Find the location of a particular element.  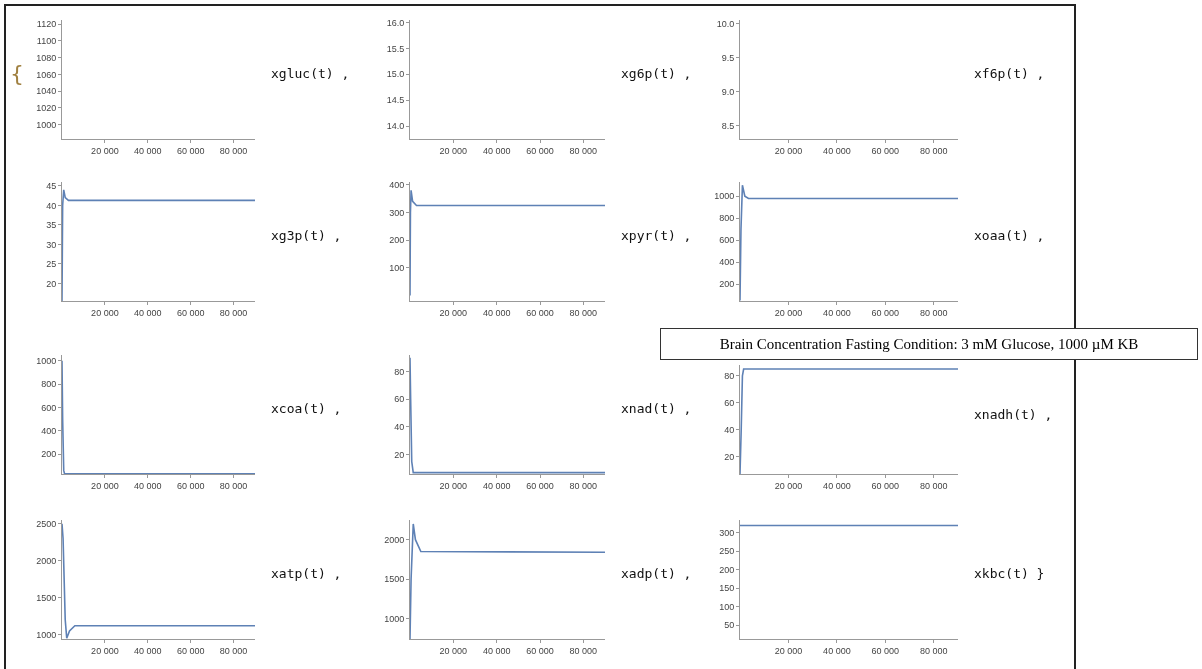

text: xatp(t) , is located at coordinates (306, 573).